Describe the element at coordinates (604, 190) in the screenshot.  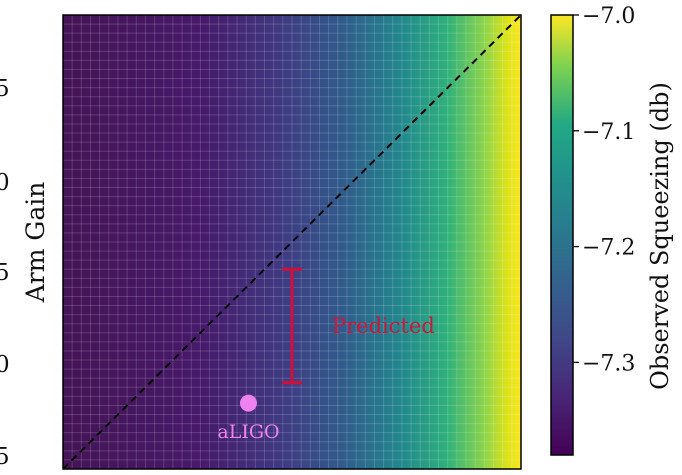
I see `colorbar-ticks: −7.0 −7.1 −7.2 −7.3` at that location.